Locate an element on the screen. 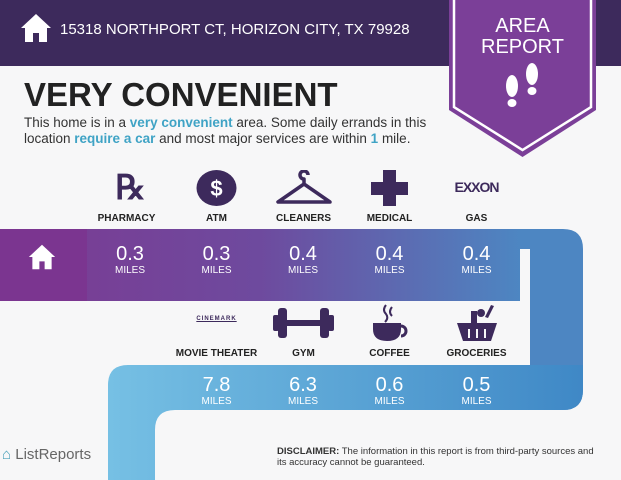  distance-medical: 0.4 MILES is located at coordinates (389, 259).